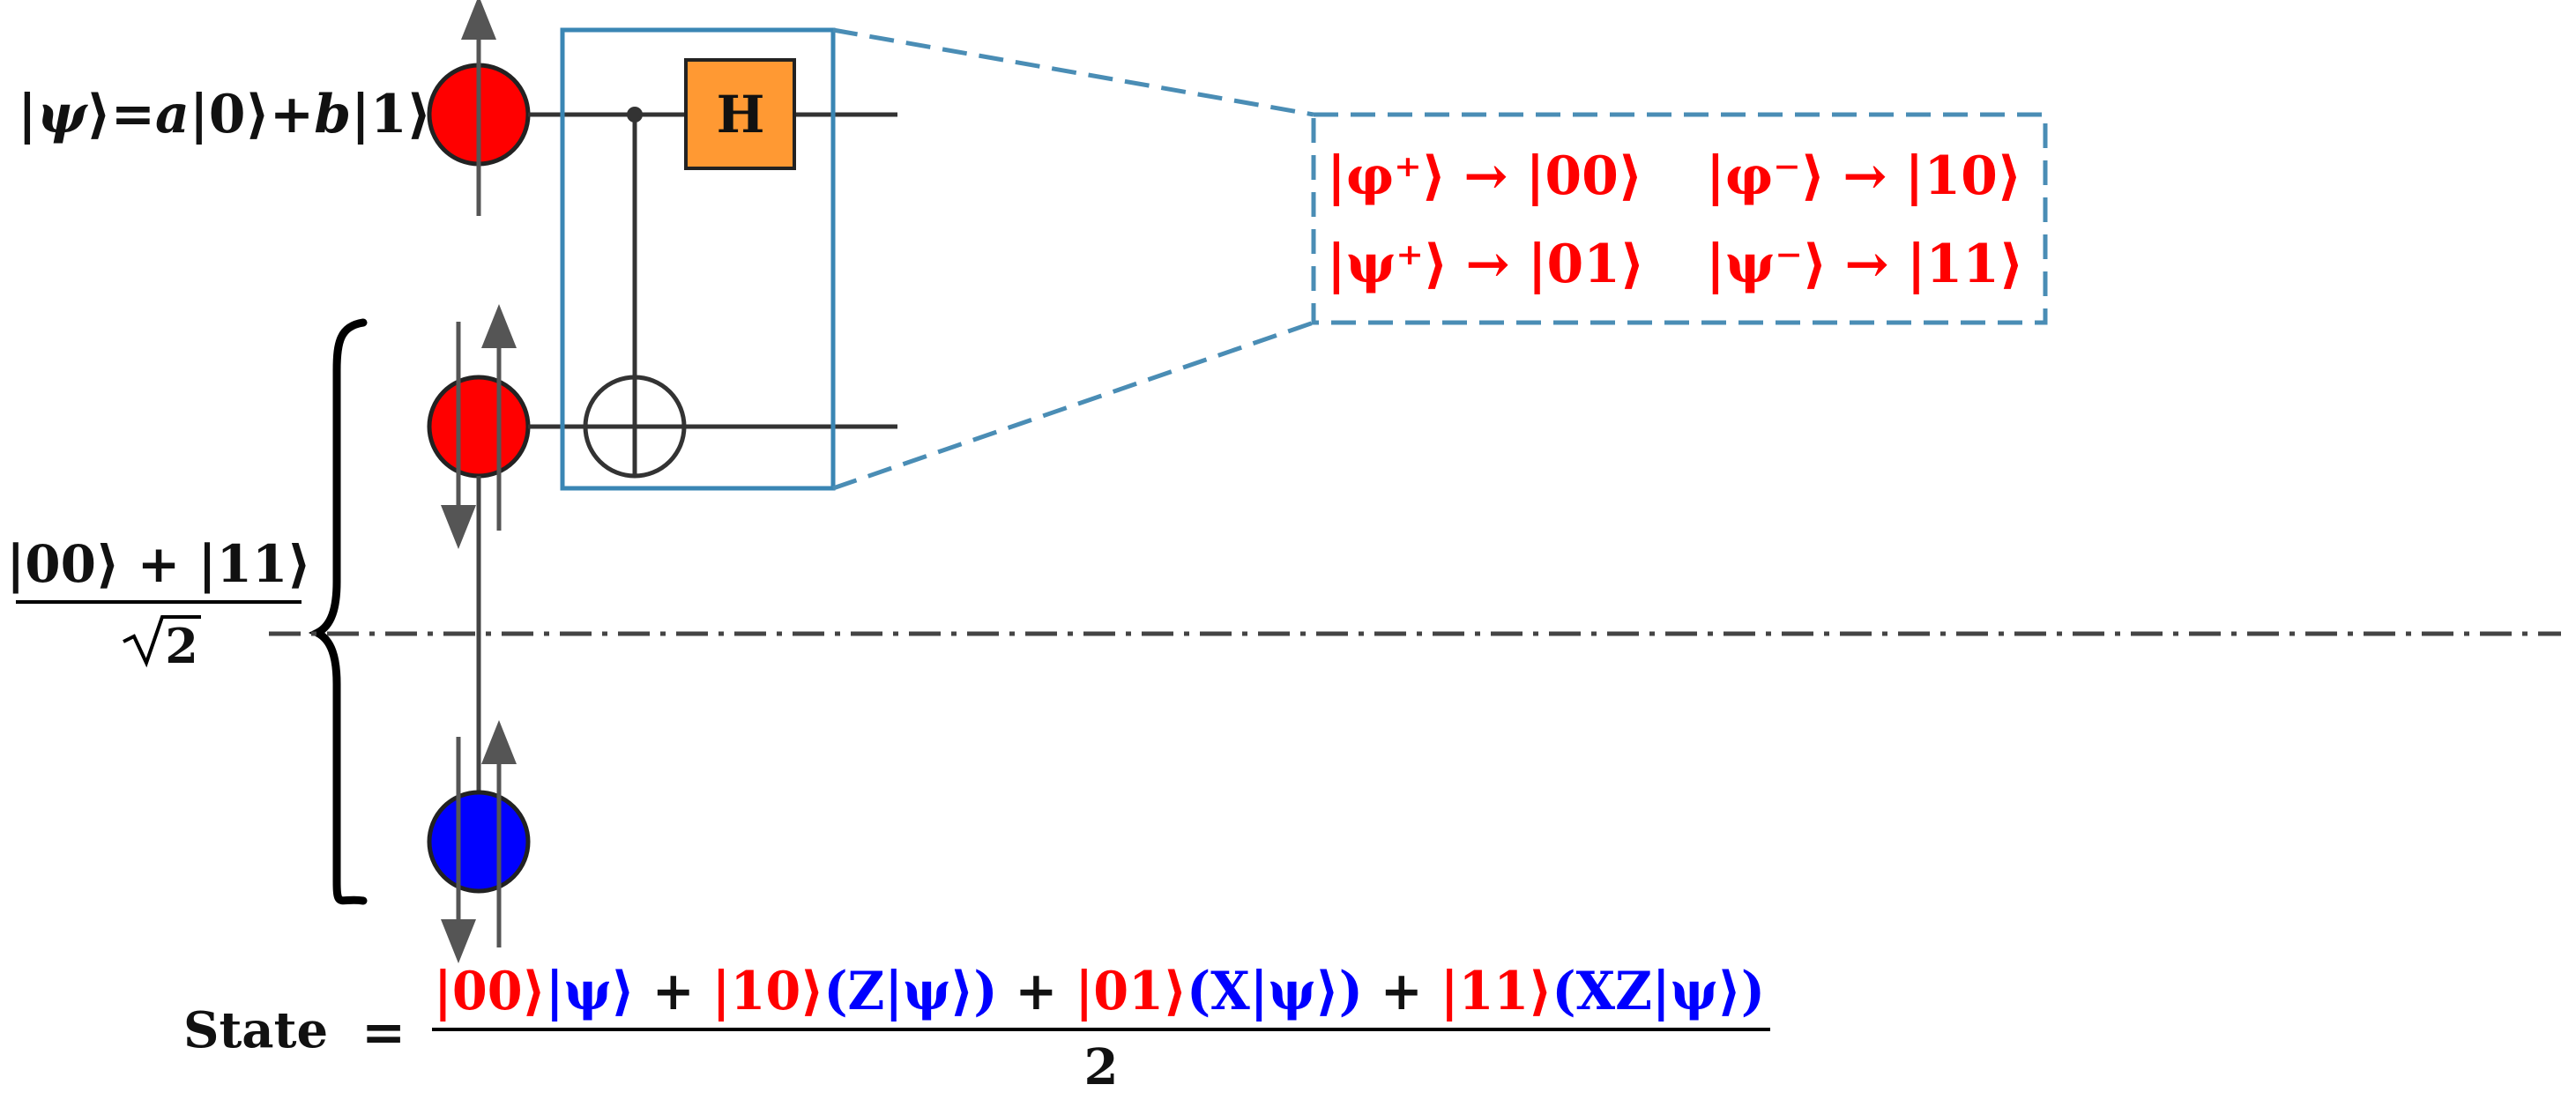 The height and width of the screenshot is (1107, 2576). What do you see at coordinates (635, 427) in the screenshot?
I see `cnot-target` at bounding box center [635, 427].